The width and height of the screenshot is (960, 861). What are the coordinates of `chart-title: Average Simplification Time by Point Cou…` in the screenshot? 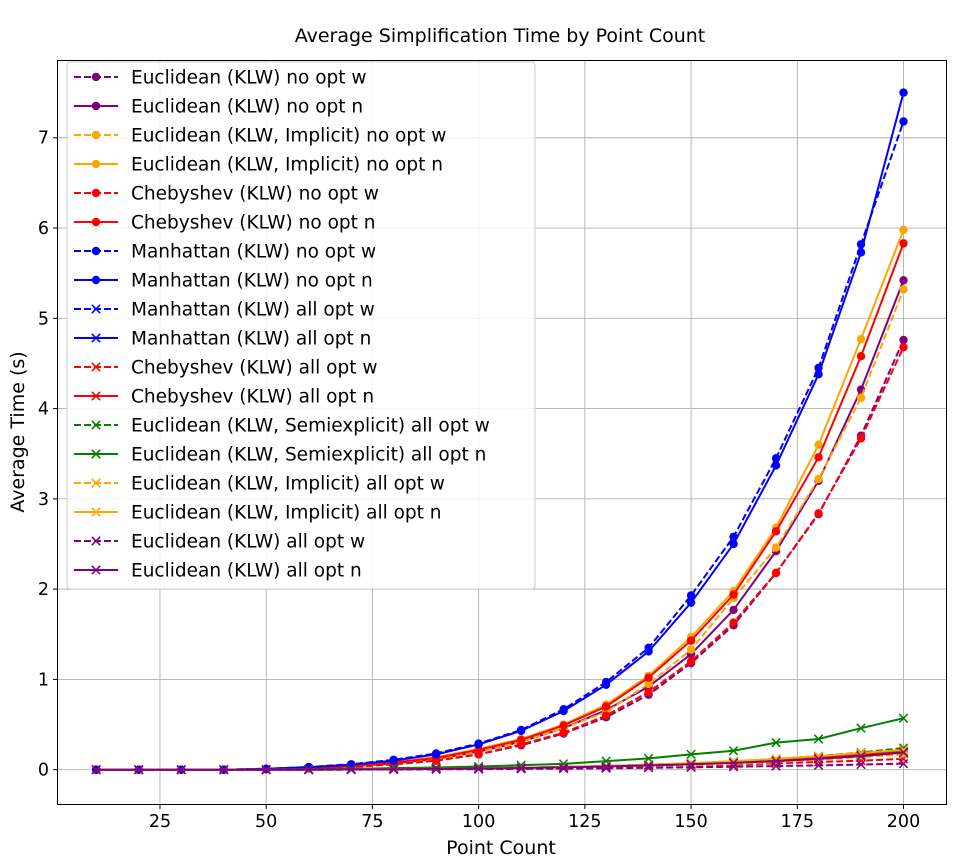 It's located at (500, 36).